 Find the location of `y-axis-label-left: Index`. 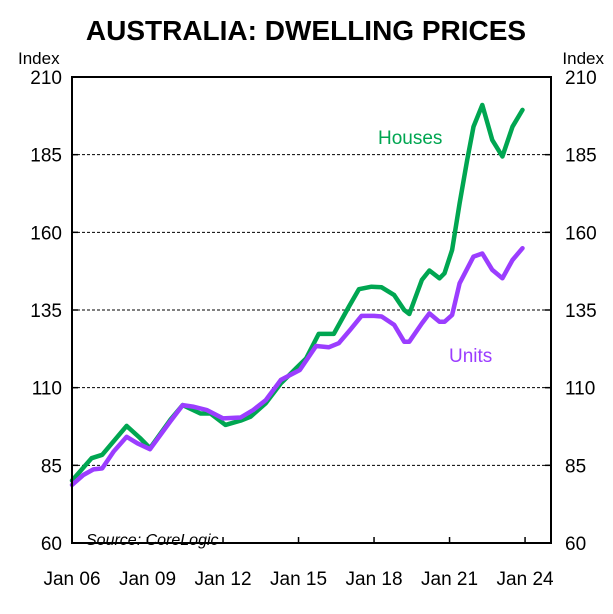

y-axis-label-left: Index is located at coordinates (39, 58).